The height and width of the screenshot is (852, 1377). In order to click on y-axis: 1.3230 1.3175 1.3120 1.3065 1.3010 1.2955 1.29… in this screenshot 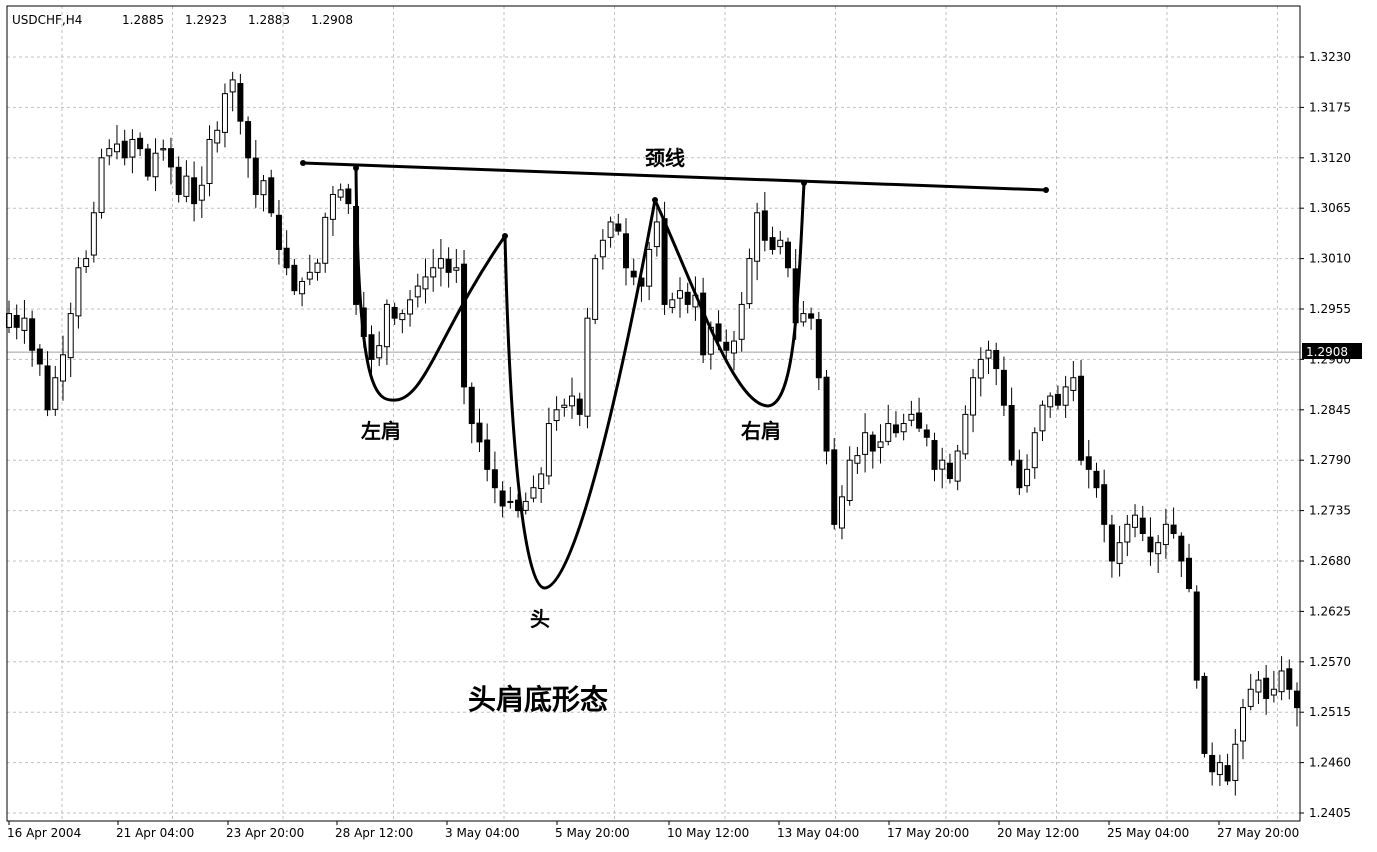, I will do `click(1325, 435)`.